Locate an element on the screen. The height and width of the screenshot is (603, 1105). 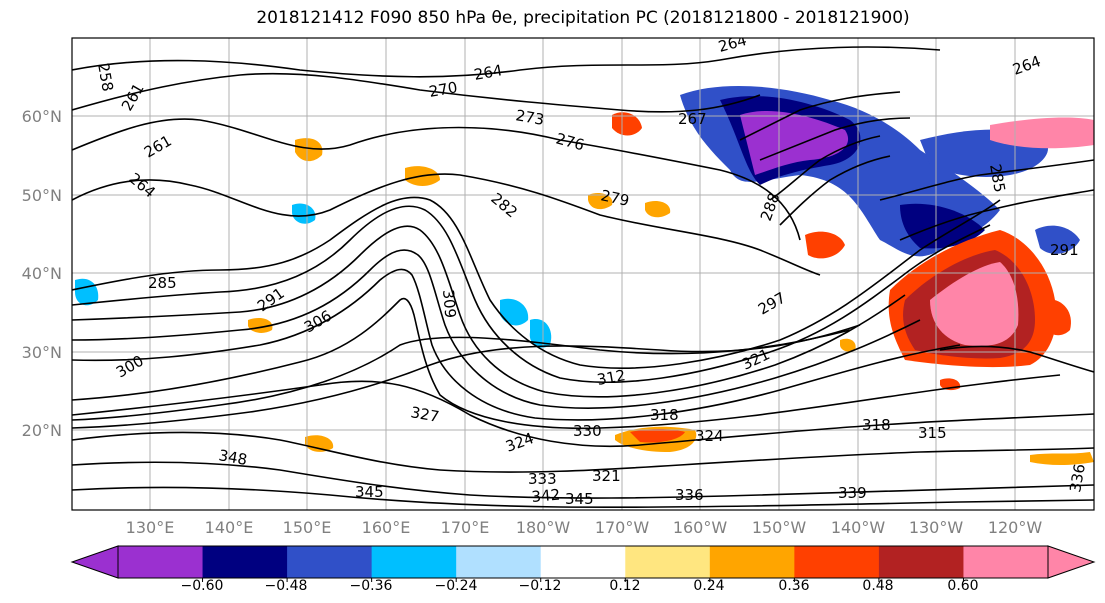
lat-label: 20°N is located at coordinates (42, 430).